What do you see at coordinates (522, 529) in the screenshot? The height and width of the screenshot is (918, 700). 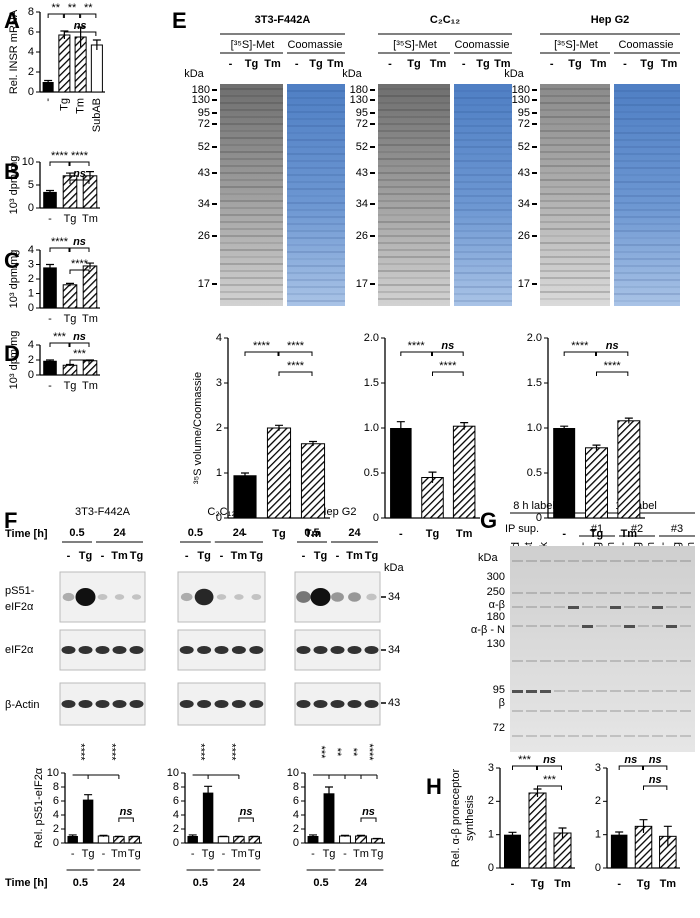 I see `sub-label: IP sup.` at bounding box center [522, 529].